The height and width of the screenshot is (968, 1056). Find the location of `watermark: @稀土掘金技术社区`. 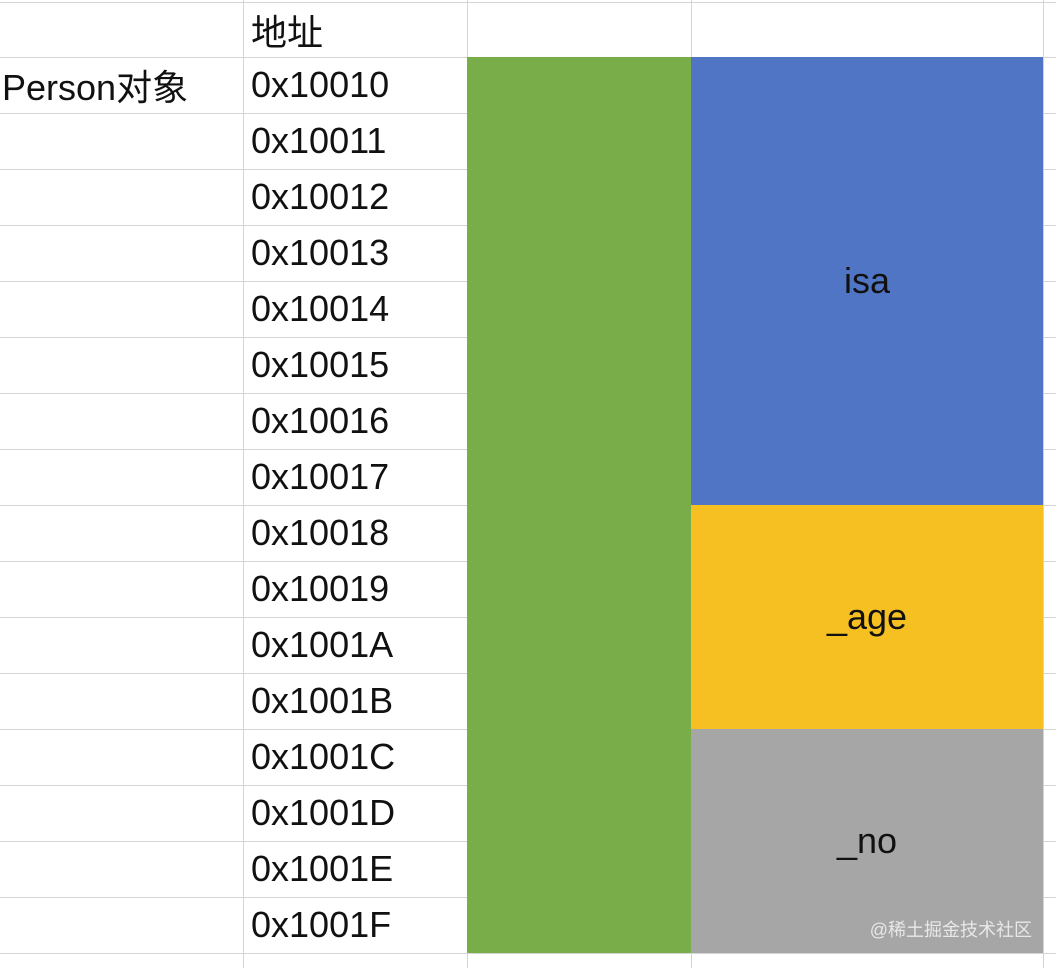

watermark: @稀土掘金技术社区 is located at coordinates (950, 930).